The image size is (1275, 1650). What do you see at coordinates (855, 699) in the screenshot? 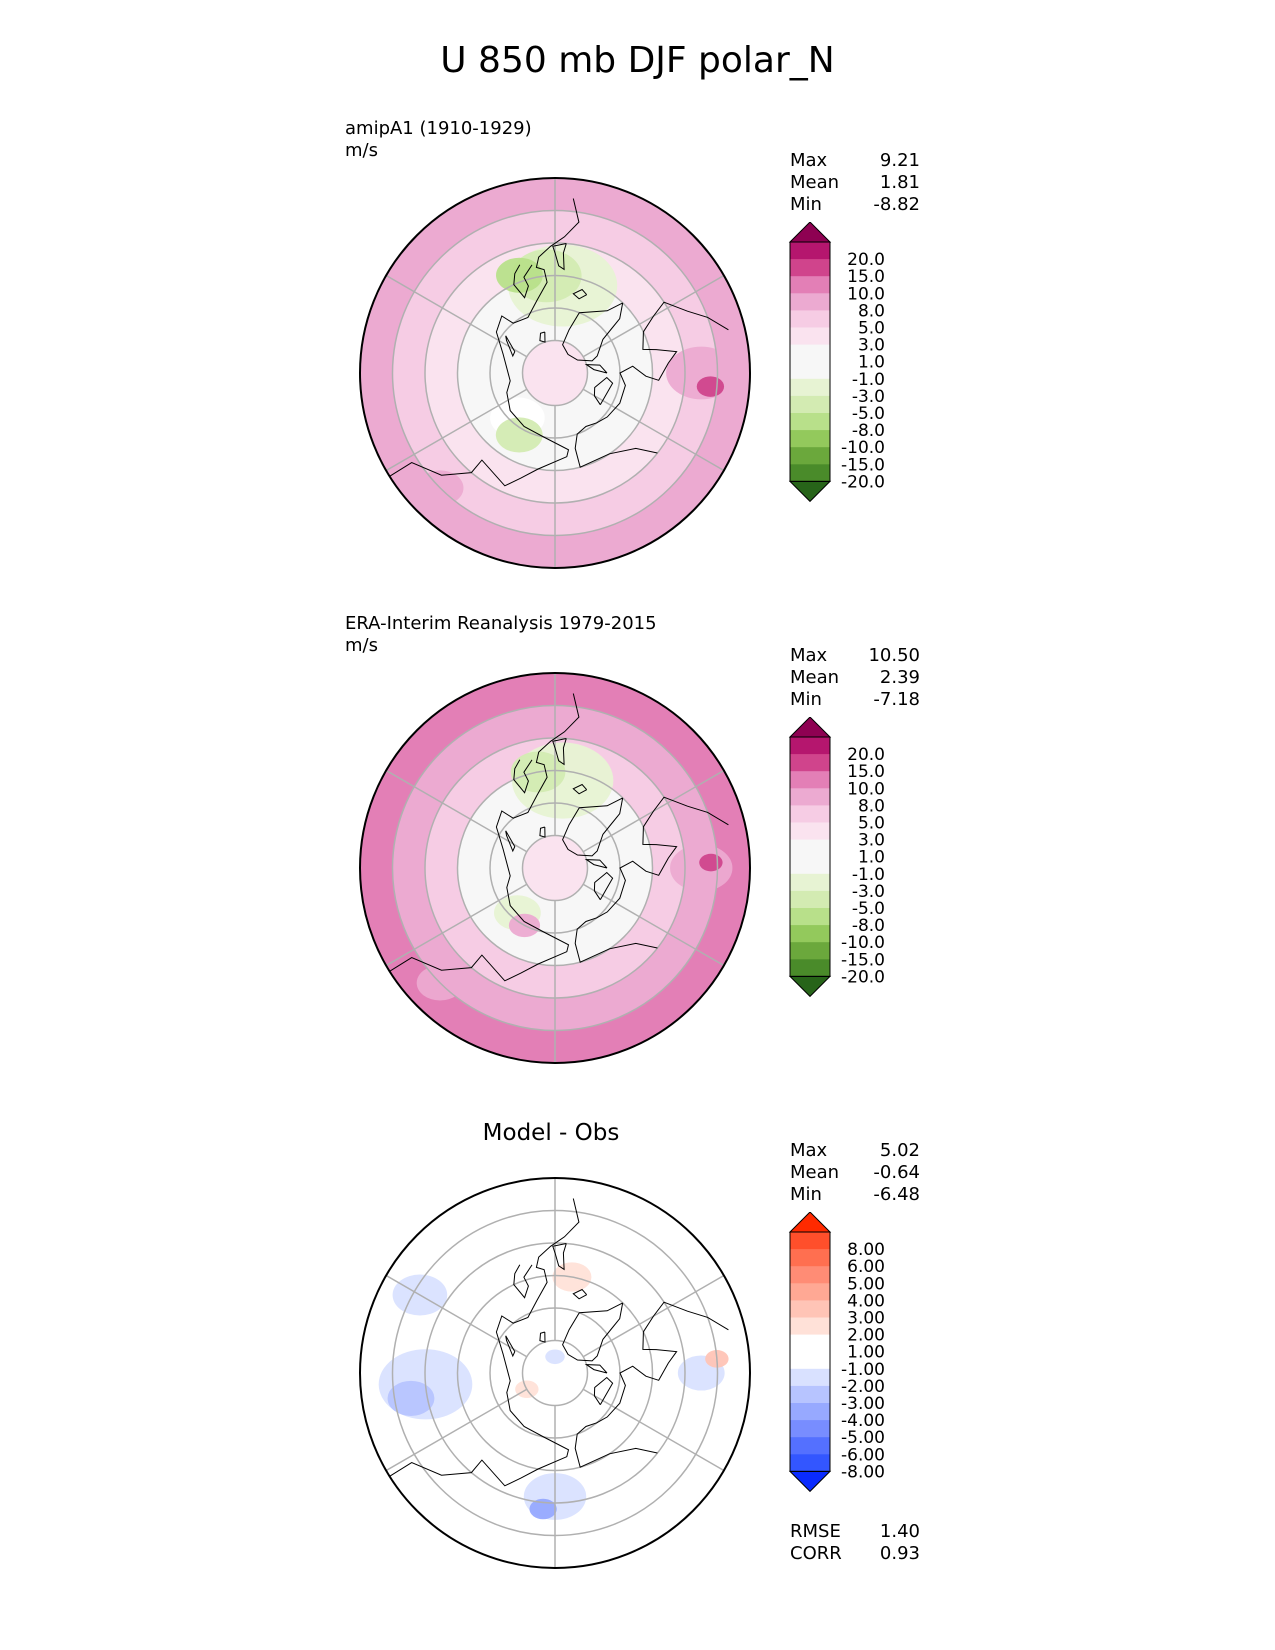
I see `stat-min: Min -7.18` at bounding box center [855, 699].